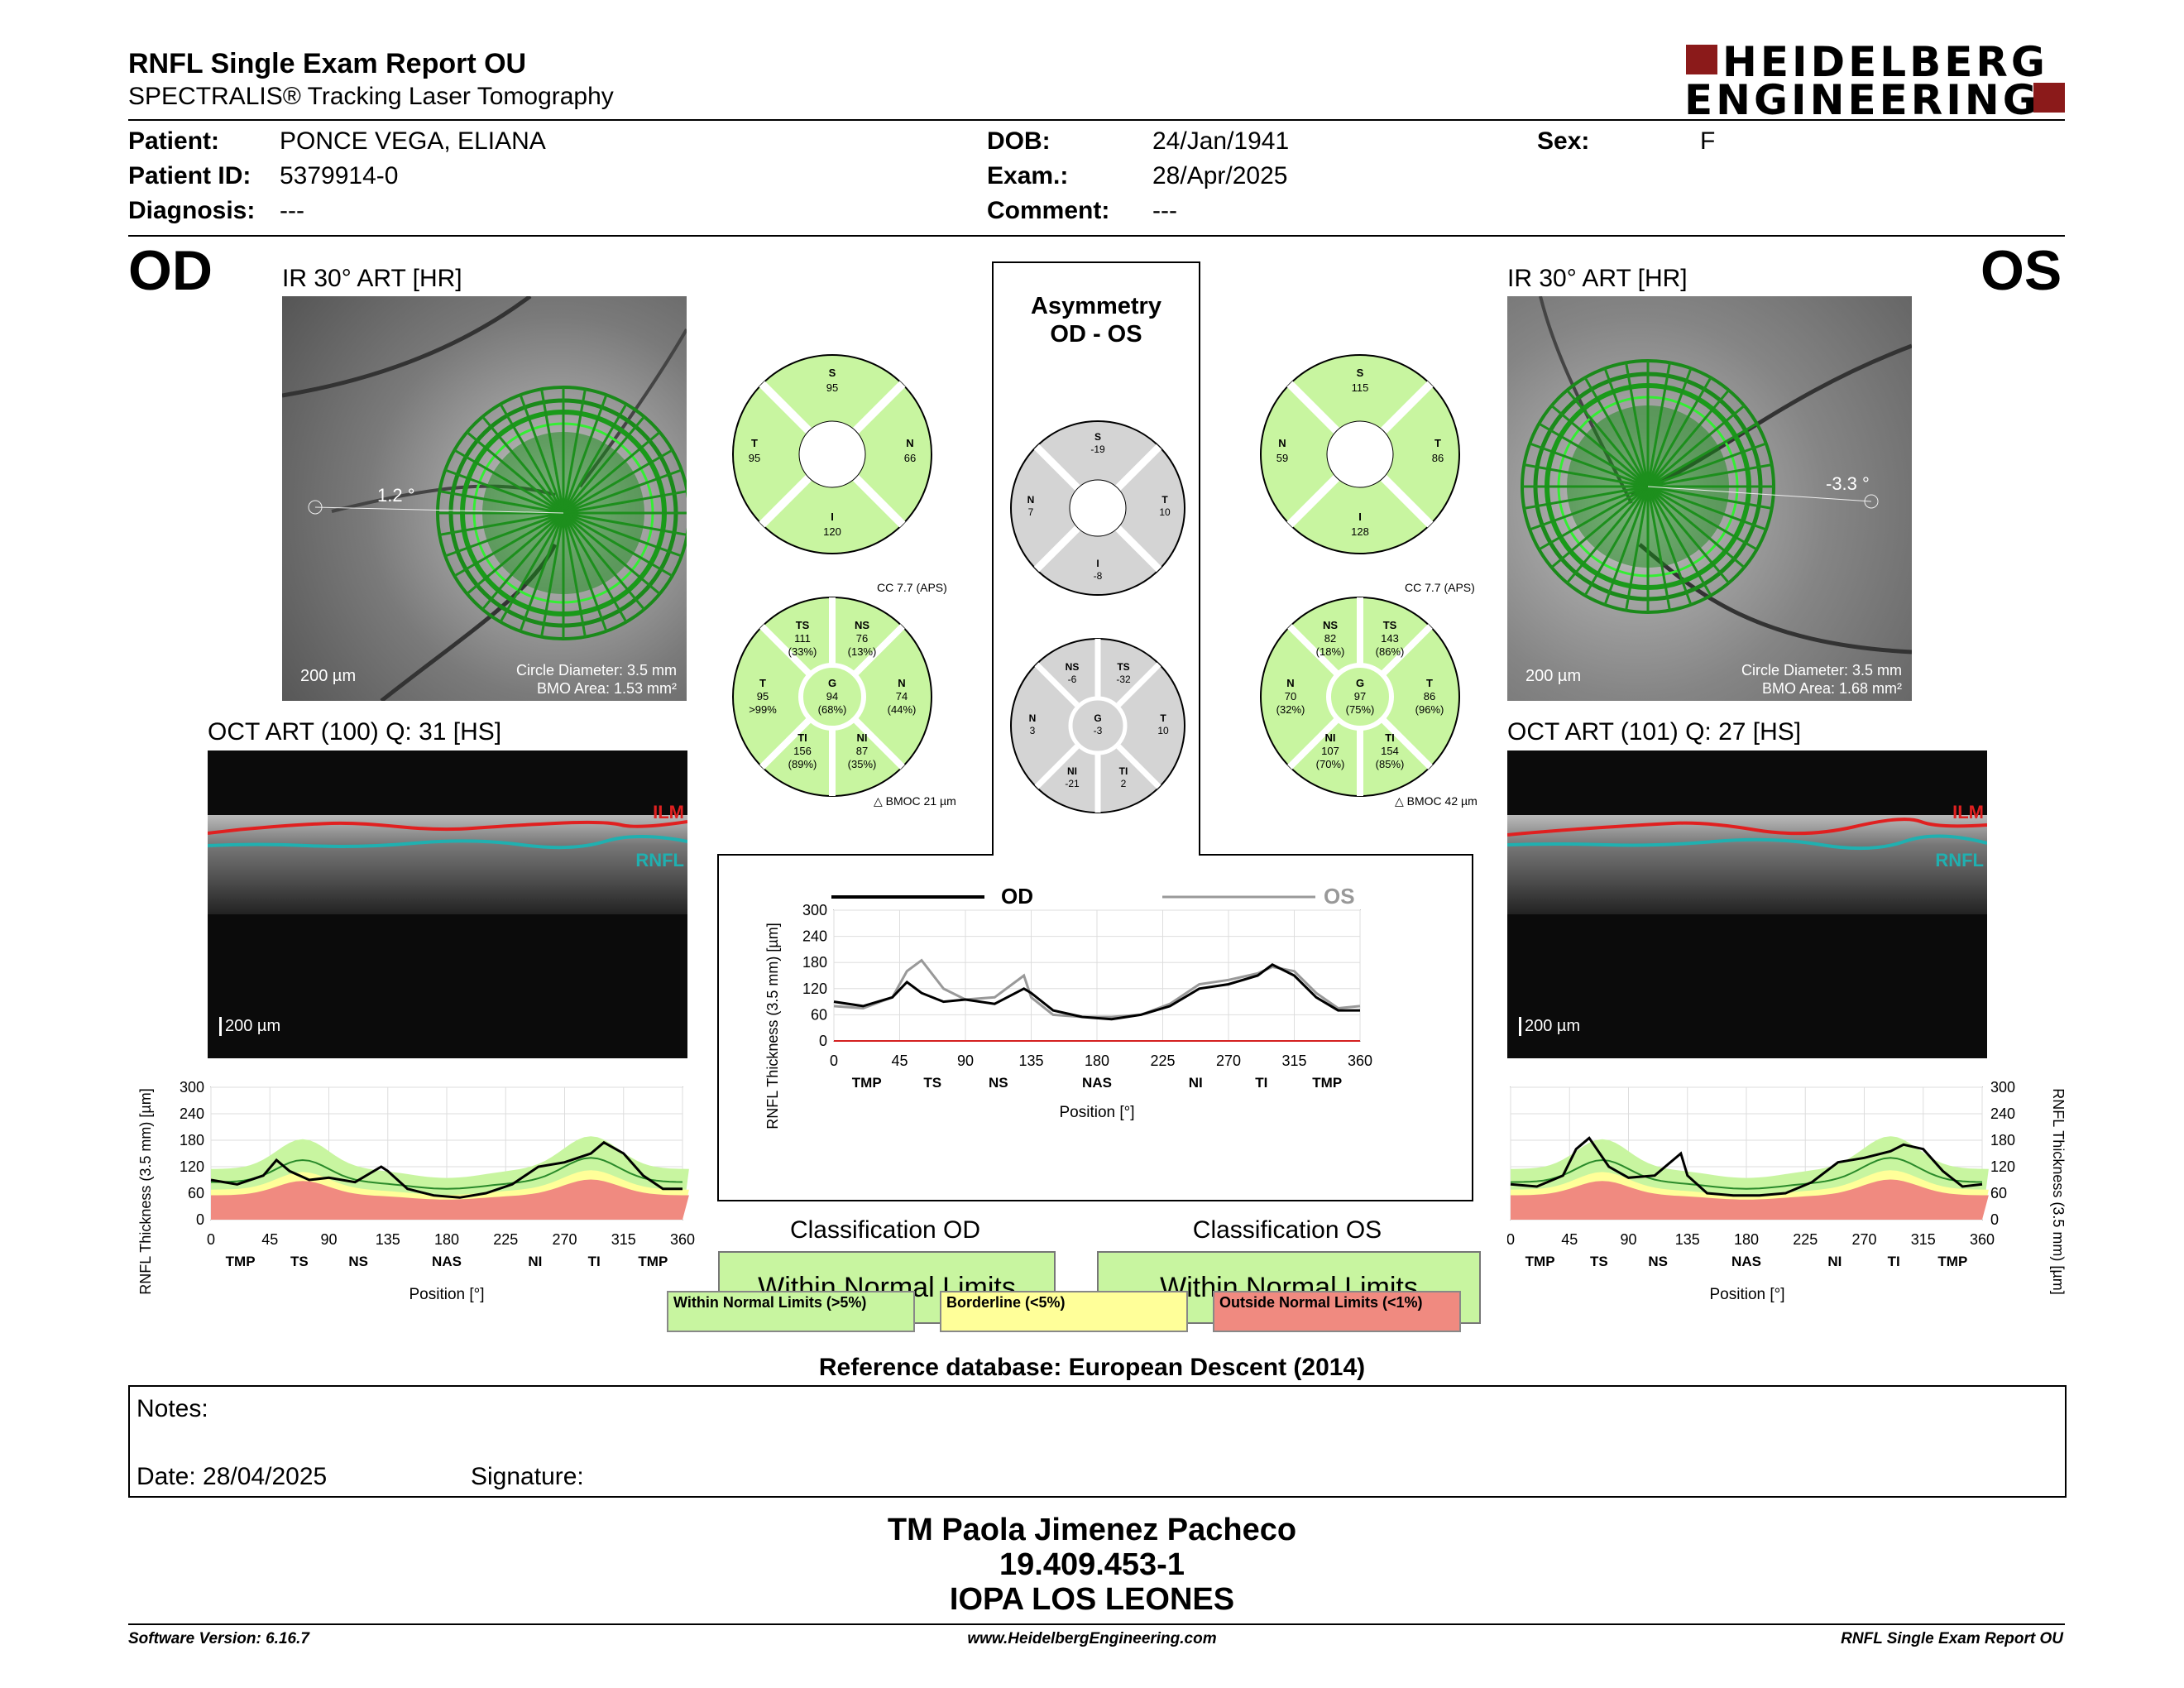 The image size is (2184, 1688). Describe the element at coordinates (1073, 667) in the screenshot. I see `asym-s6-ns-label: NS` at that location.